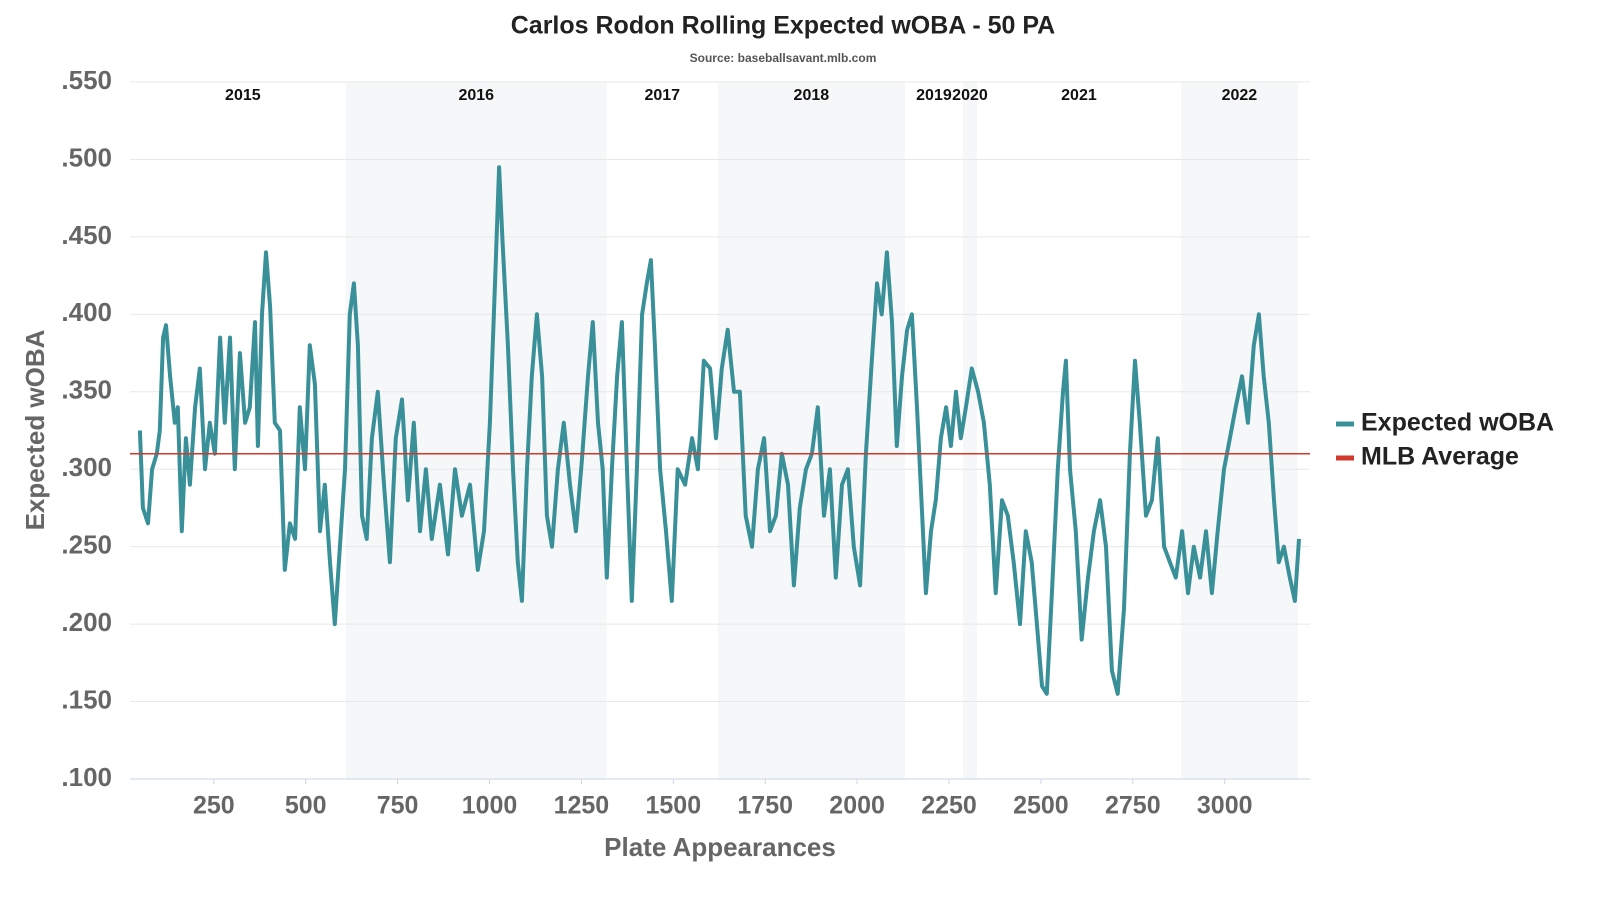 The width and height of the screenshot is (1600, 900). What do you see at coordinates (86, 235) in the screenshot?
I see `y-tick-label: .450` at bounding box center [86, 235].